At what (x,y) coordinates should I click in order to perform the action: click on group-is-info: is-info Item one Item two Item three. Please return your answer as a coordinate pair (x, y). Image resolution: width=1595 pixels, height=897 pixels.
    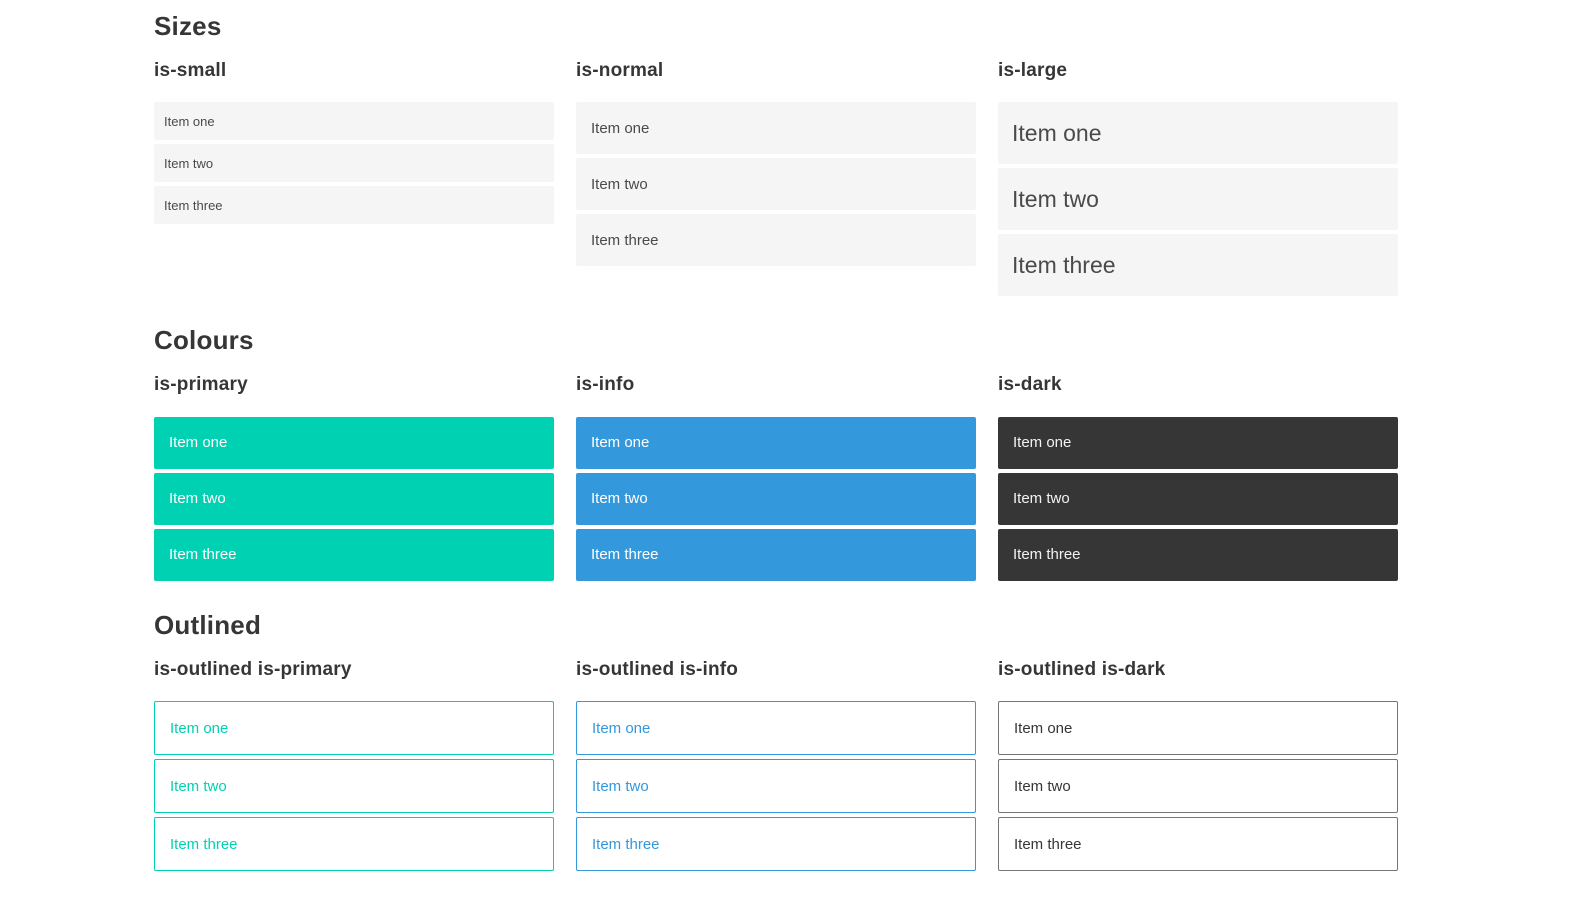
    Looking at the image, I should click on (776, 479).